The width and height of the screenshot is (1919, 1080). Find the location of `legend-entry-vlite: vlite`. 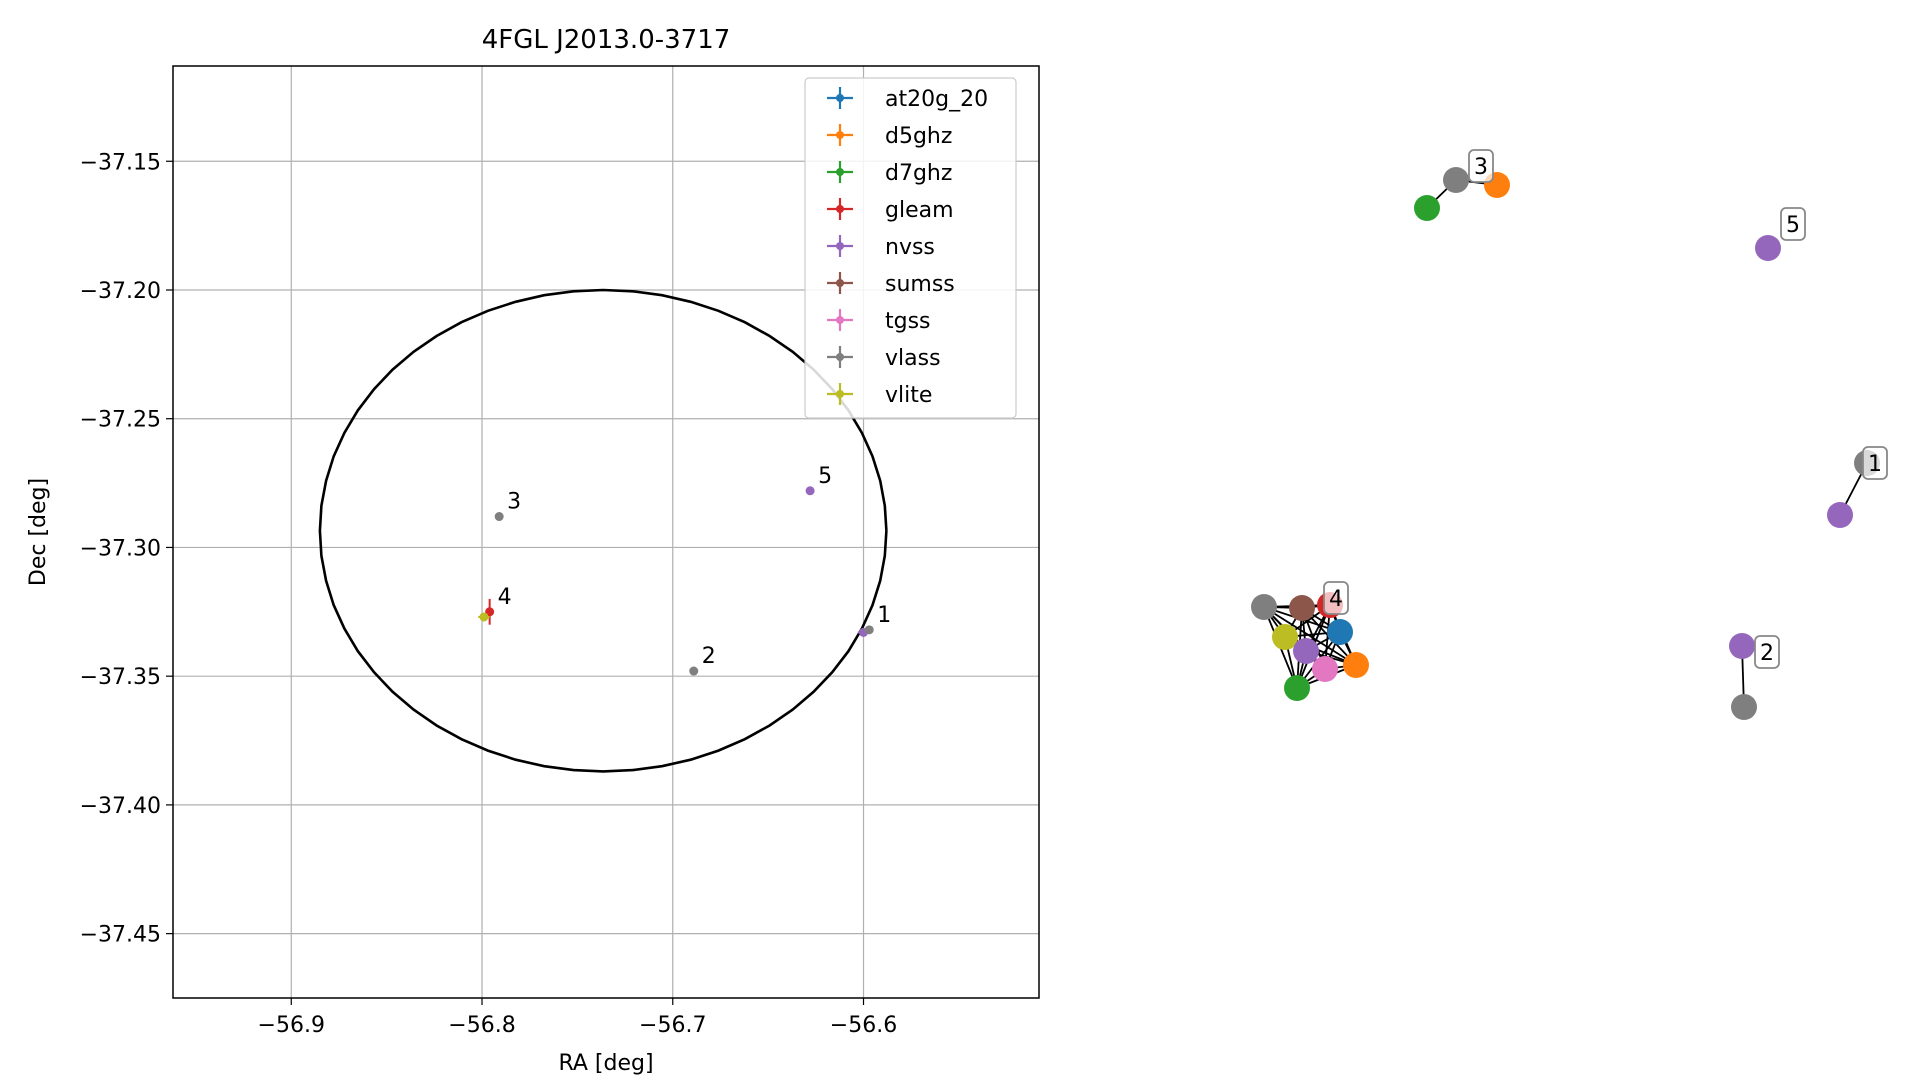

legend-entry-vlite: vlite is located at coordinates (908, 395).